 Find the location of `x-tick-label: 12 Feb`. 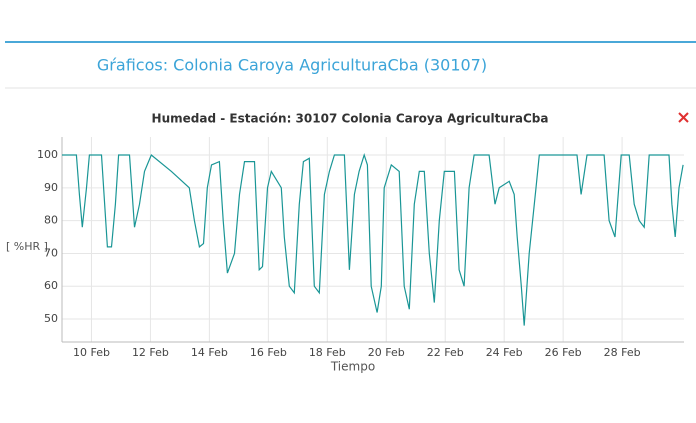

x-tick-label: 12 Feb is located at coordinates (150, 352).